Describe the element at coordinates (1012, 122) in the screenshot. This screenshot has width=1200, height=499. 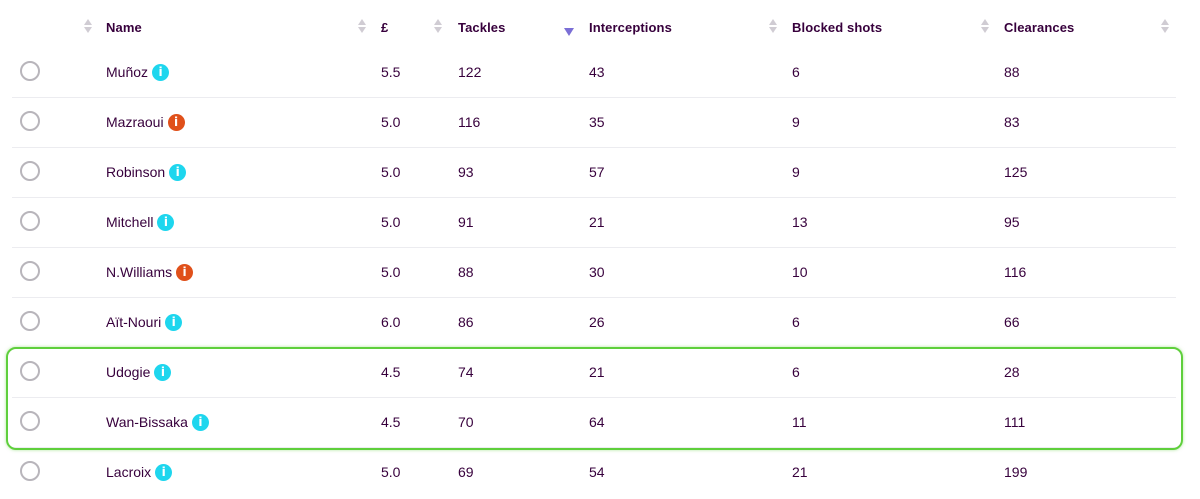
I see `clearances-cell: 83` at that location.